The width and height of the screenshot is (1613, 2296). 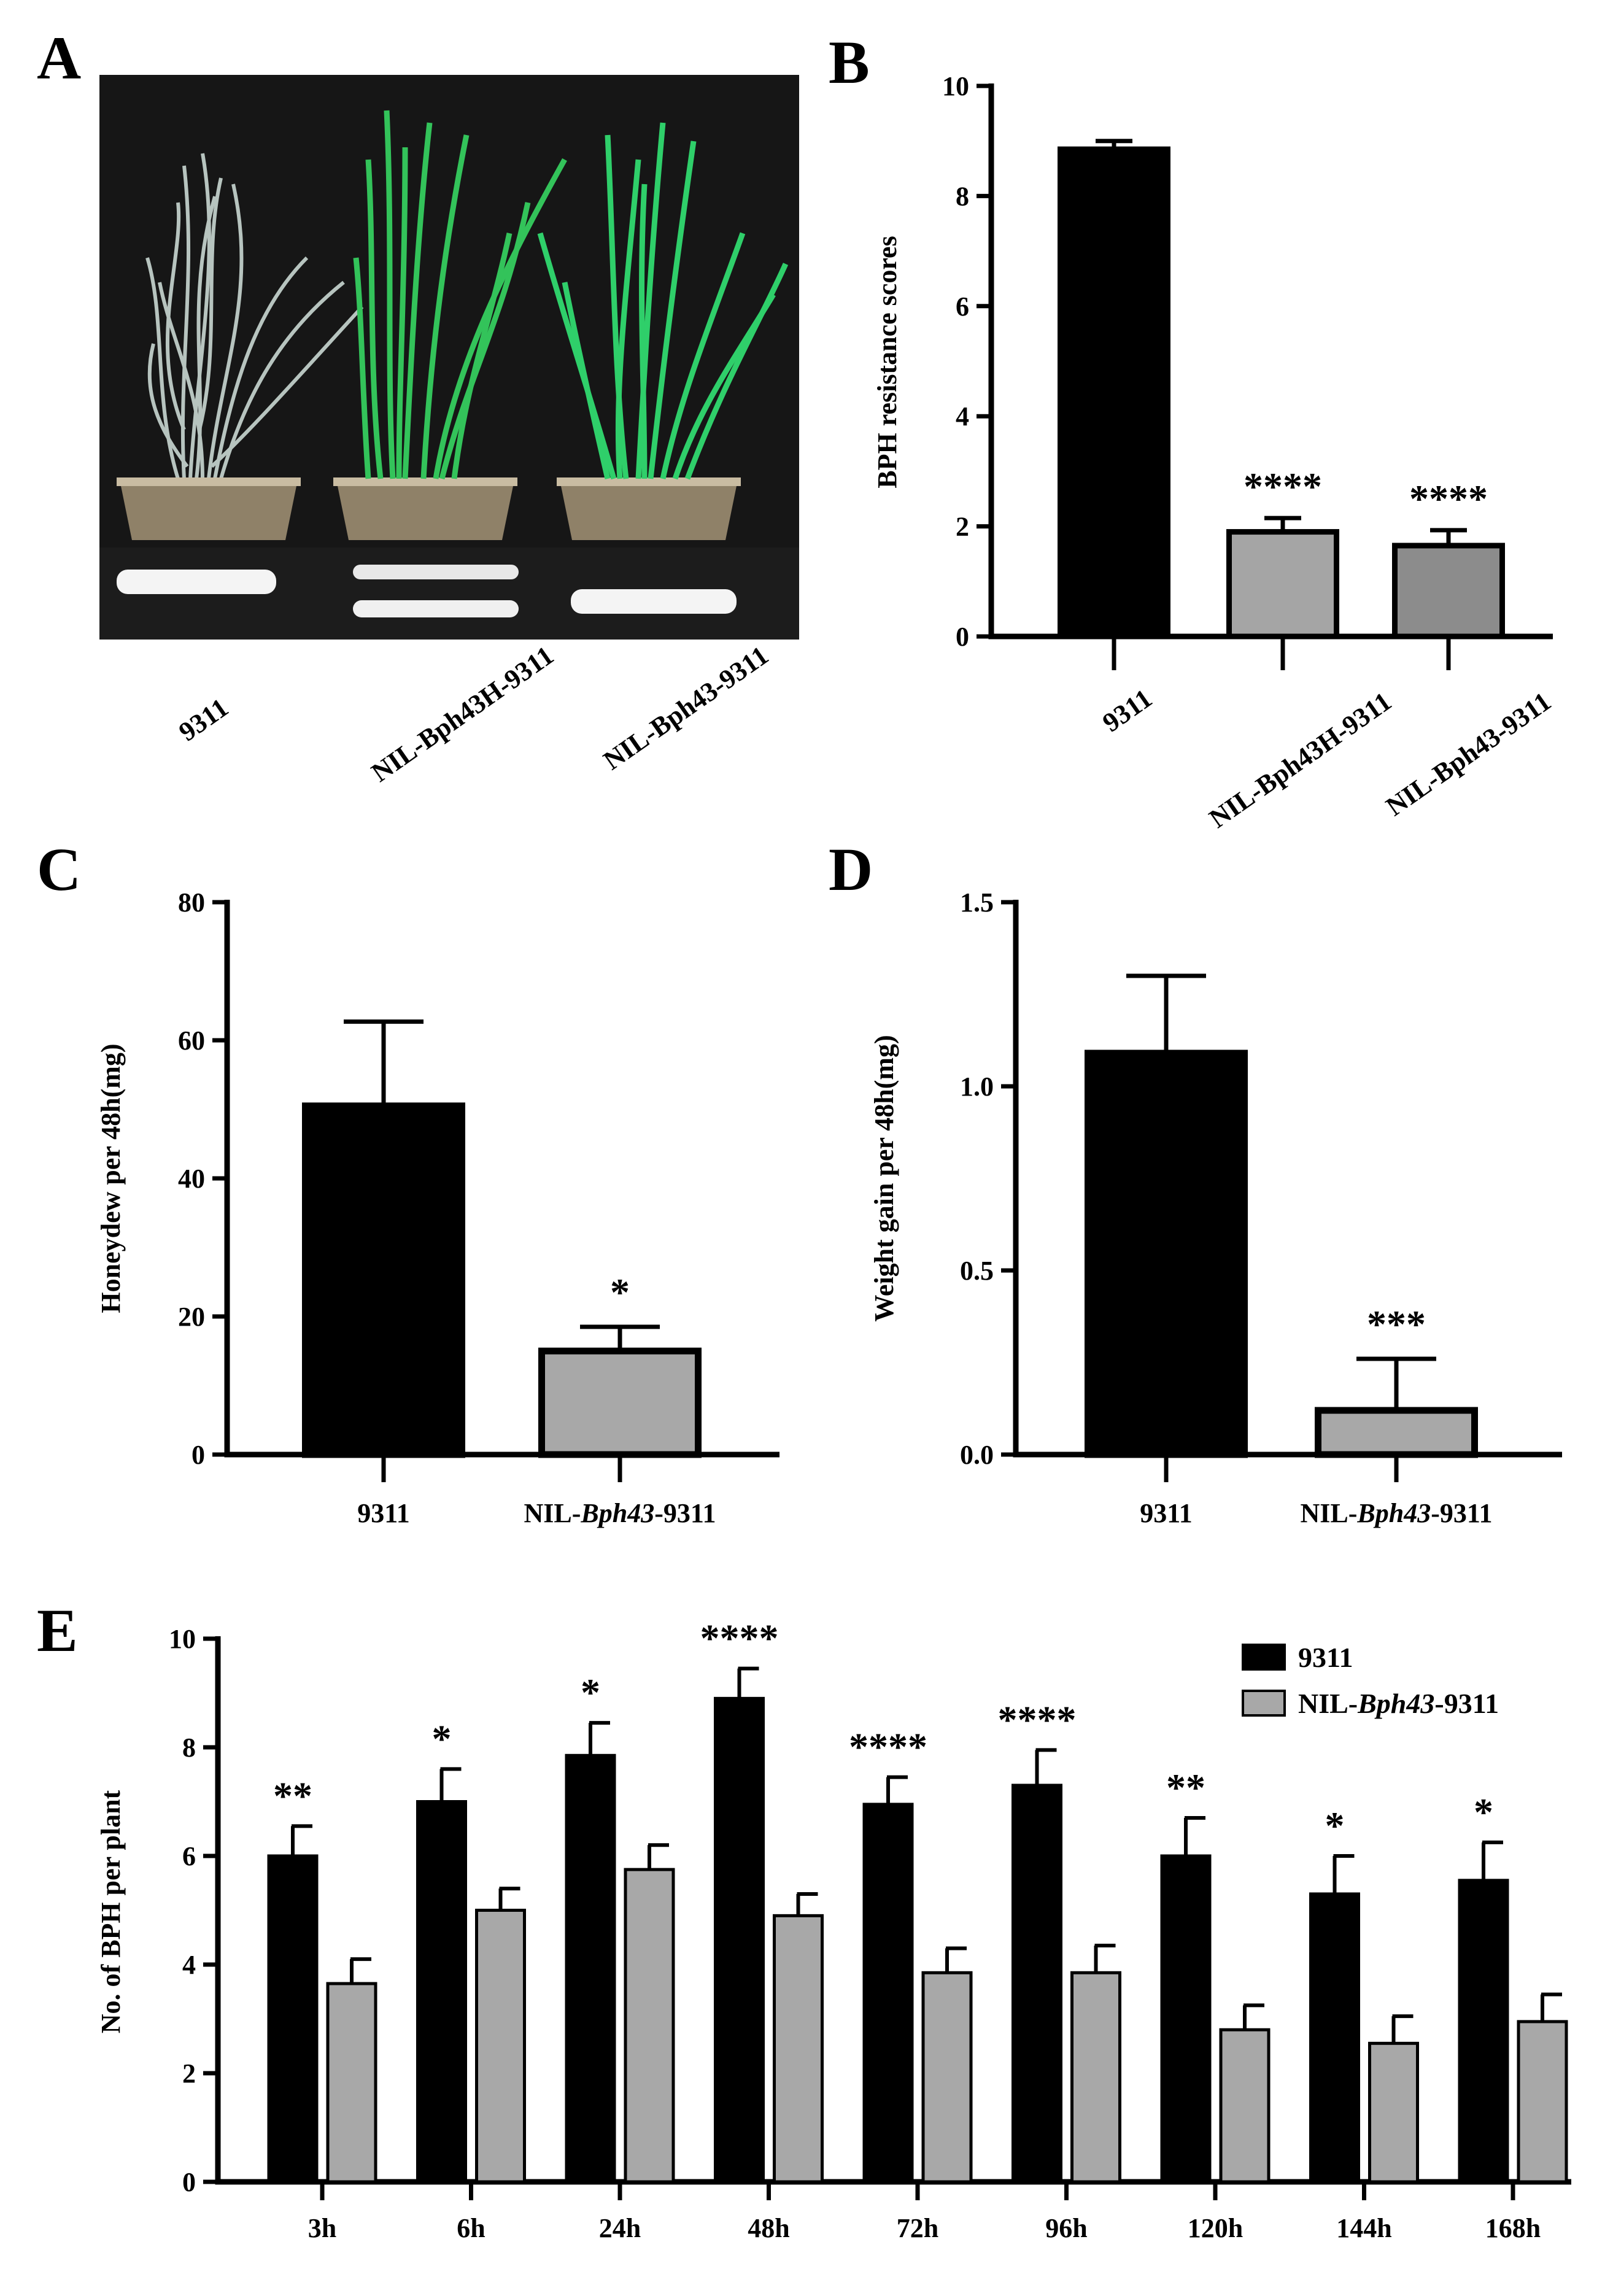 I want to click on bar-9311-96h, so click(x=1037, y=1984).